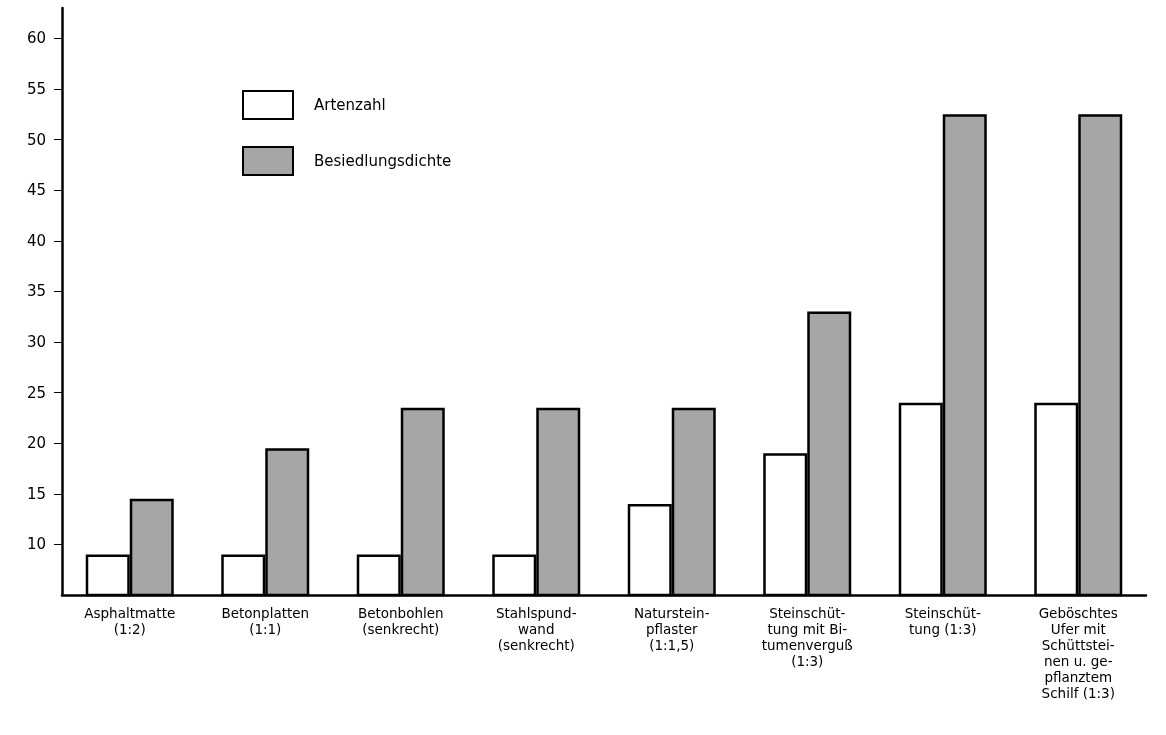  I want to click on x-tick-label: Stahlspund- wand (senkrecht), so click(536, 629).